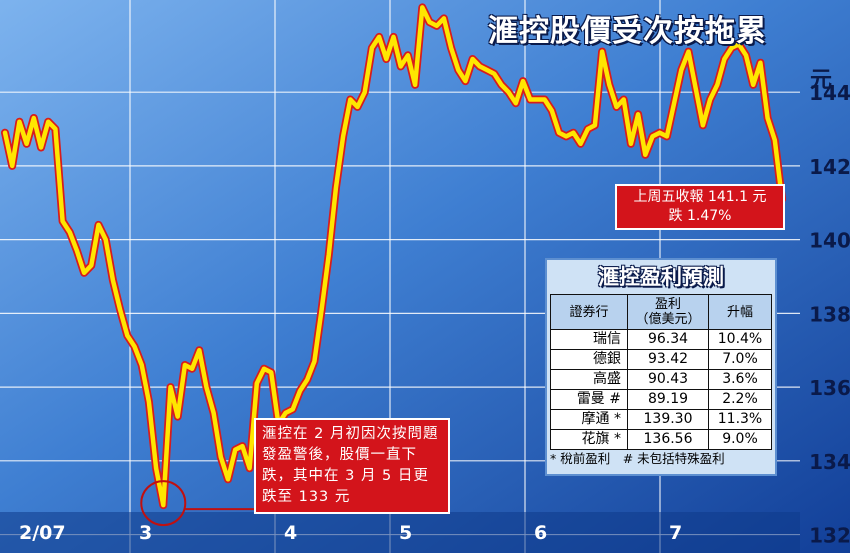 This screenshot has height=553, width=850. What do you see at coordinates (589, 379) in the screenshot?
I see `broker-cell: 高盛` at bounding box center [589, 379].